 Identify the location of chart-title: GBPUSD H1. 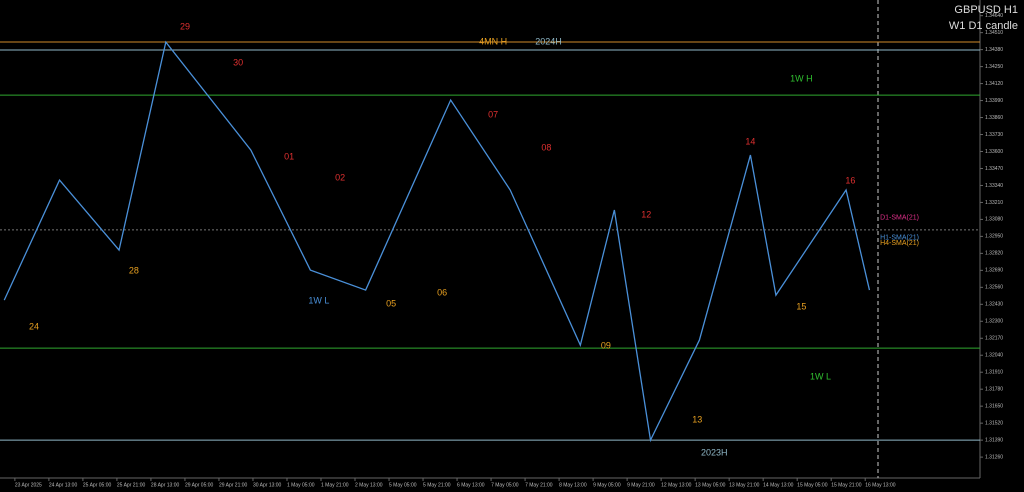
(986, 10).